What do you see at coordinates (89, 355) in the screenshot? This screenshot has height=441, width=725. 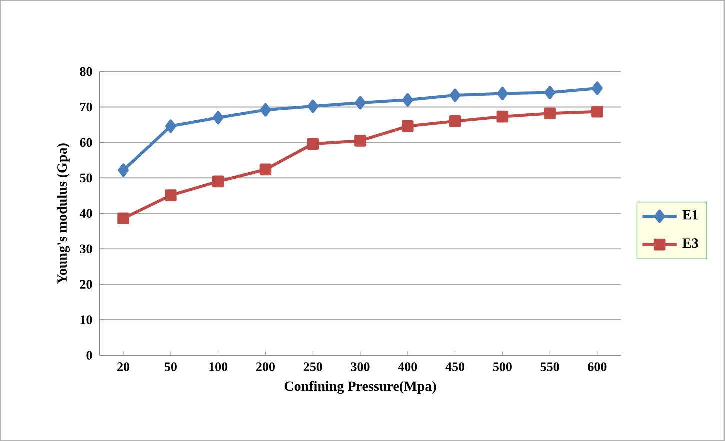 I see `y-tick-label: 0` at bounding box center [89, 355].